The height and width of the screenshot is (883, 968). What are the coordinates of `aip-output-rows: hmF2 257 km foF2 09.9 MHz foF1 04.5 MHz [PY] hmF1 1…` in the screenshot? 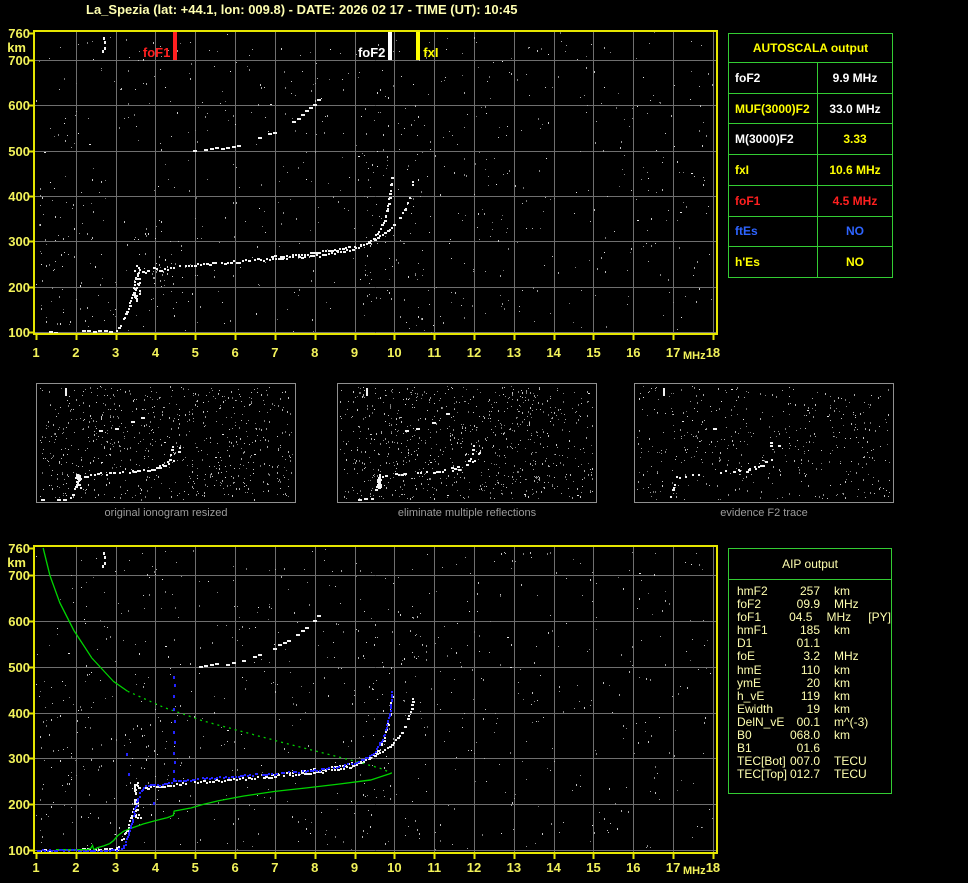 It's located at (810, 680).